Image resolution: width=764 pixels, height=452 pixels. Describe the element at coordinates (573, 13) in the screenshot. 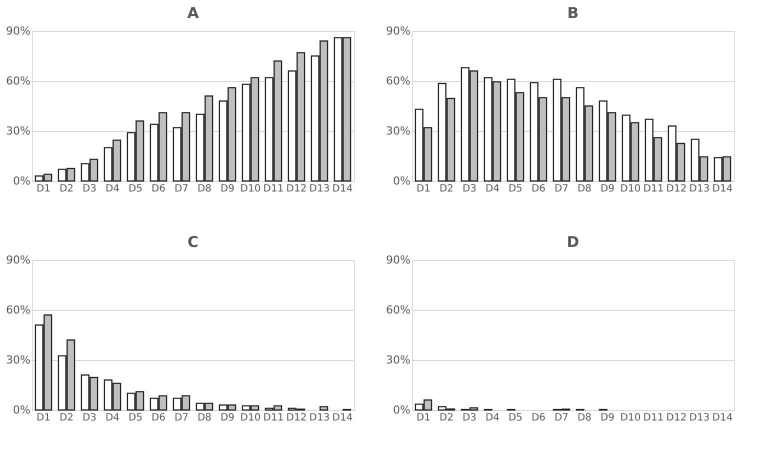

I see `chart-title: B` at that location.